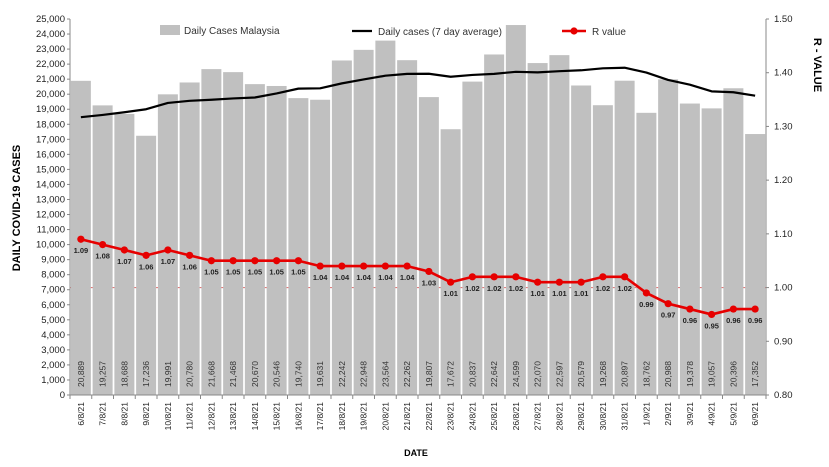 The height and width of the screenshot is (467, 829). What do you see at coordinates (712, 314) in the screenshot?
I see `r-point-4/9/21` at bounding box center [712, 314].